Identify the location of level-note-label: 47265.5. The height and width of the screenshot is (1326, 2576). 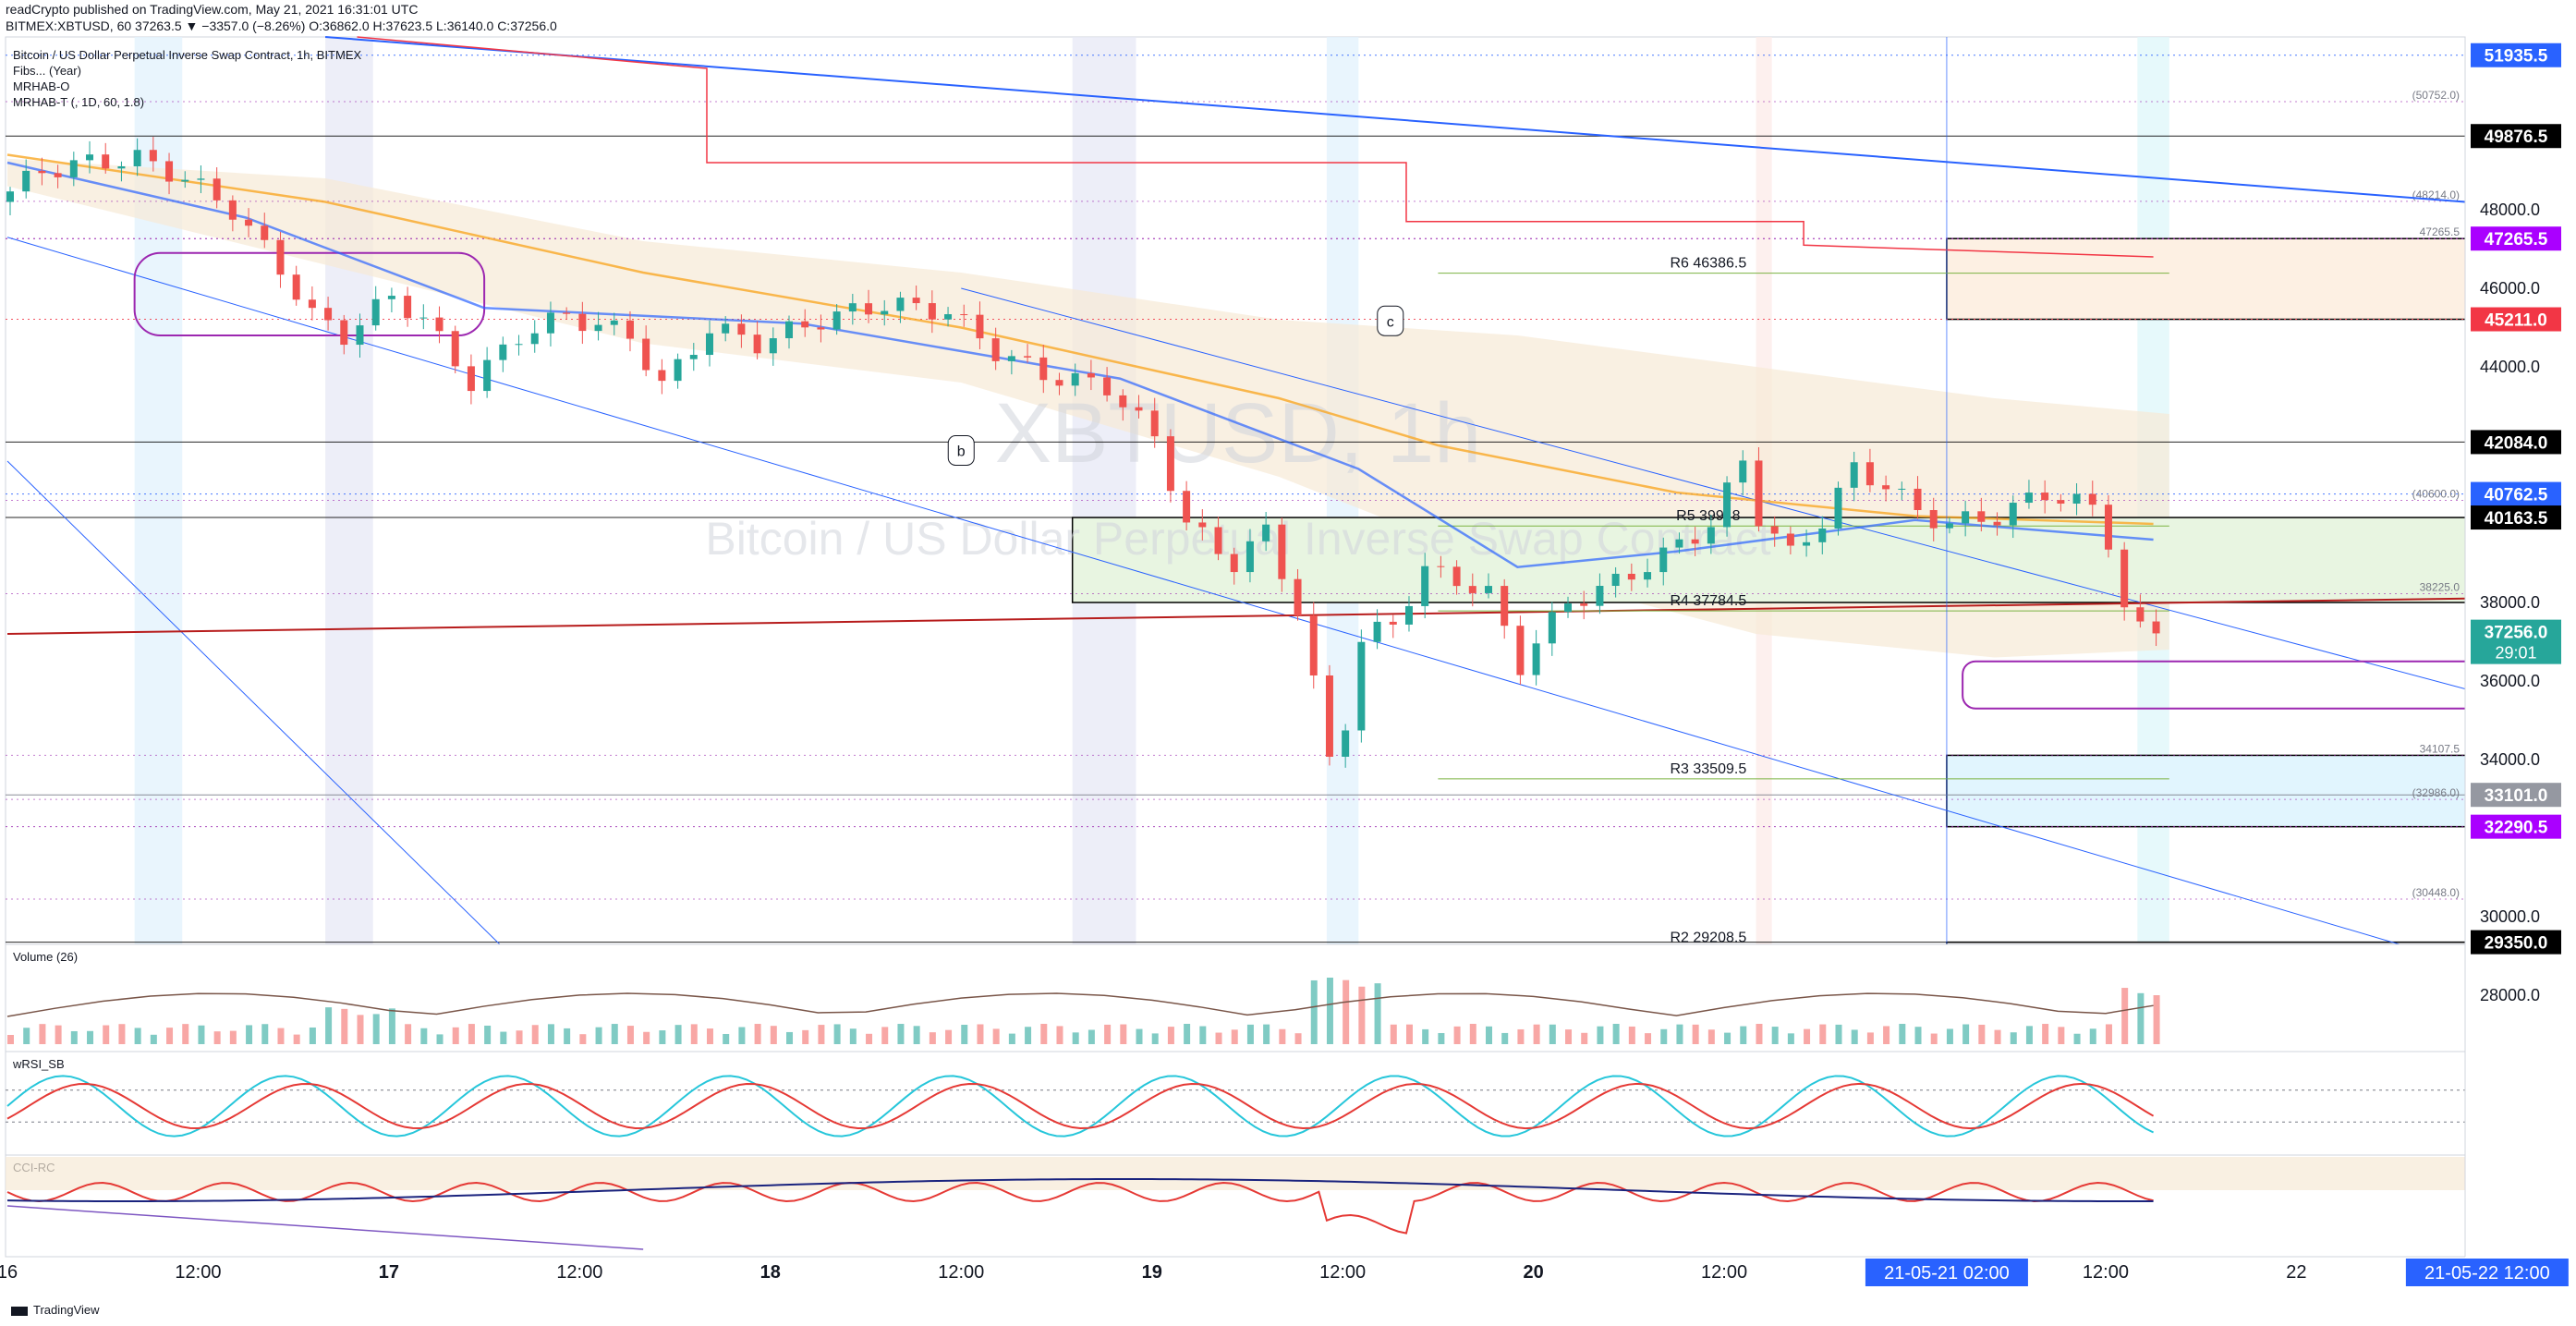
(2440, 231).